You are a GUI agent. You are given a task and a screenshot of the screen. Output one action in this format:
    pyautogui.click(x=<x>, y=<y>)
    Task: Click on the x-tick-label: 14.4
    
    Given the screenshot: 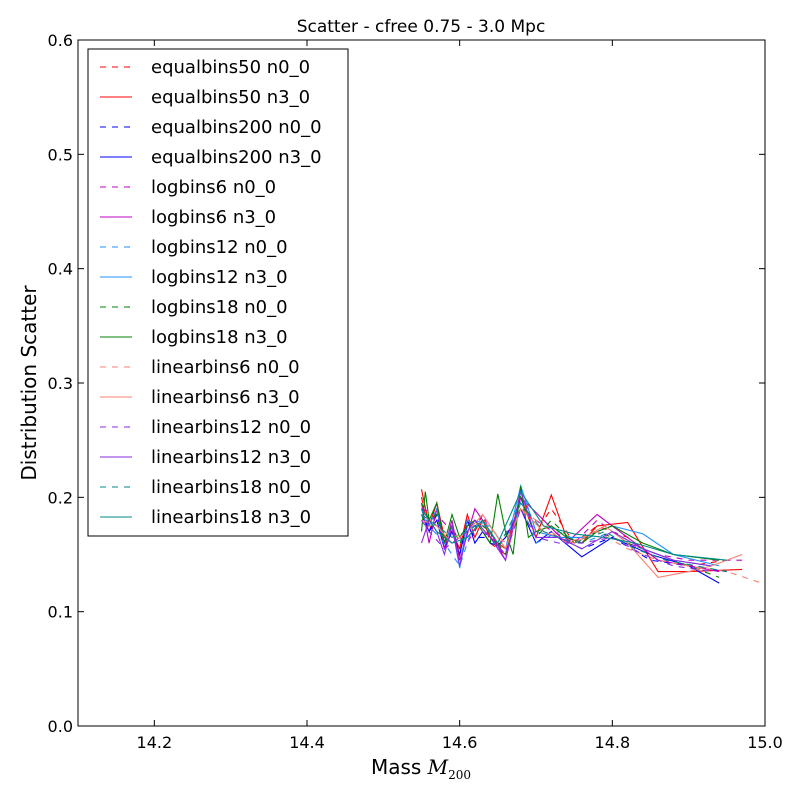 What is the action you would take?
    pyautogui.click(x=307, y=742)
    